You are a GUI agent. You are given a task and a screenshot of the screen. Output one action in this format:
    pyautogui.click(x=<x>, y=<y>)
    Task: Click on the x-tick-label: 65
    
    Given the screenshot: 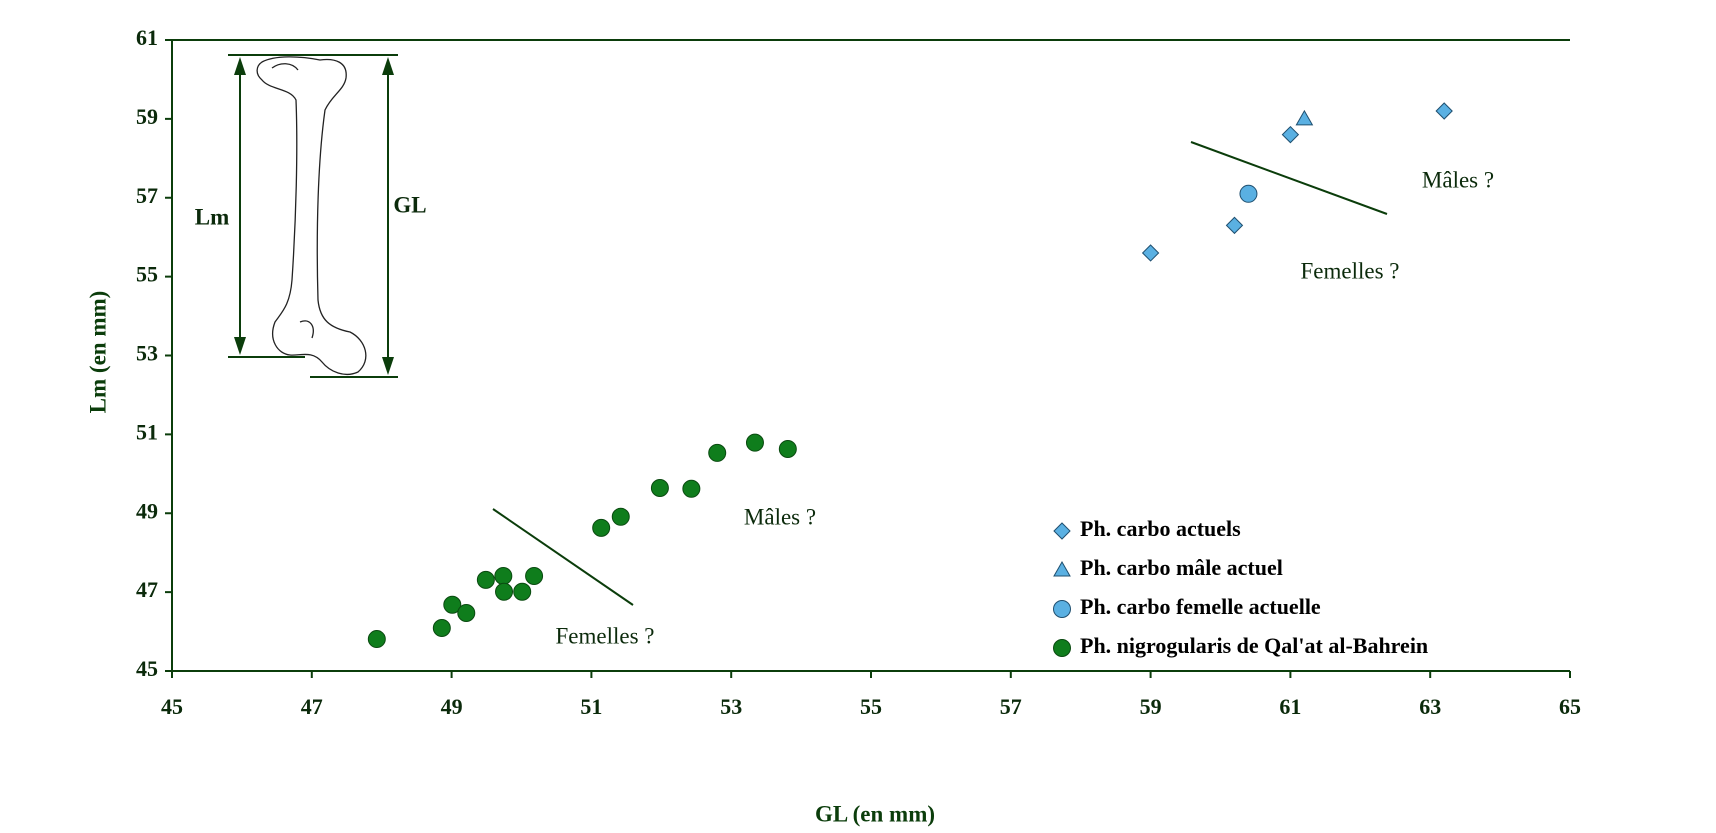 What is the action you would take?
    pyautogui.click(x=1570, y=706)
    